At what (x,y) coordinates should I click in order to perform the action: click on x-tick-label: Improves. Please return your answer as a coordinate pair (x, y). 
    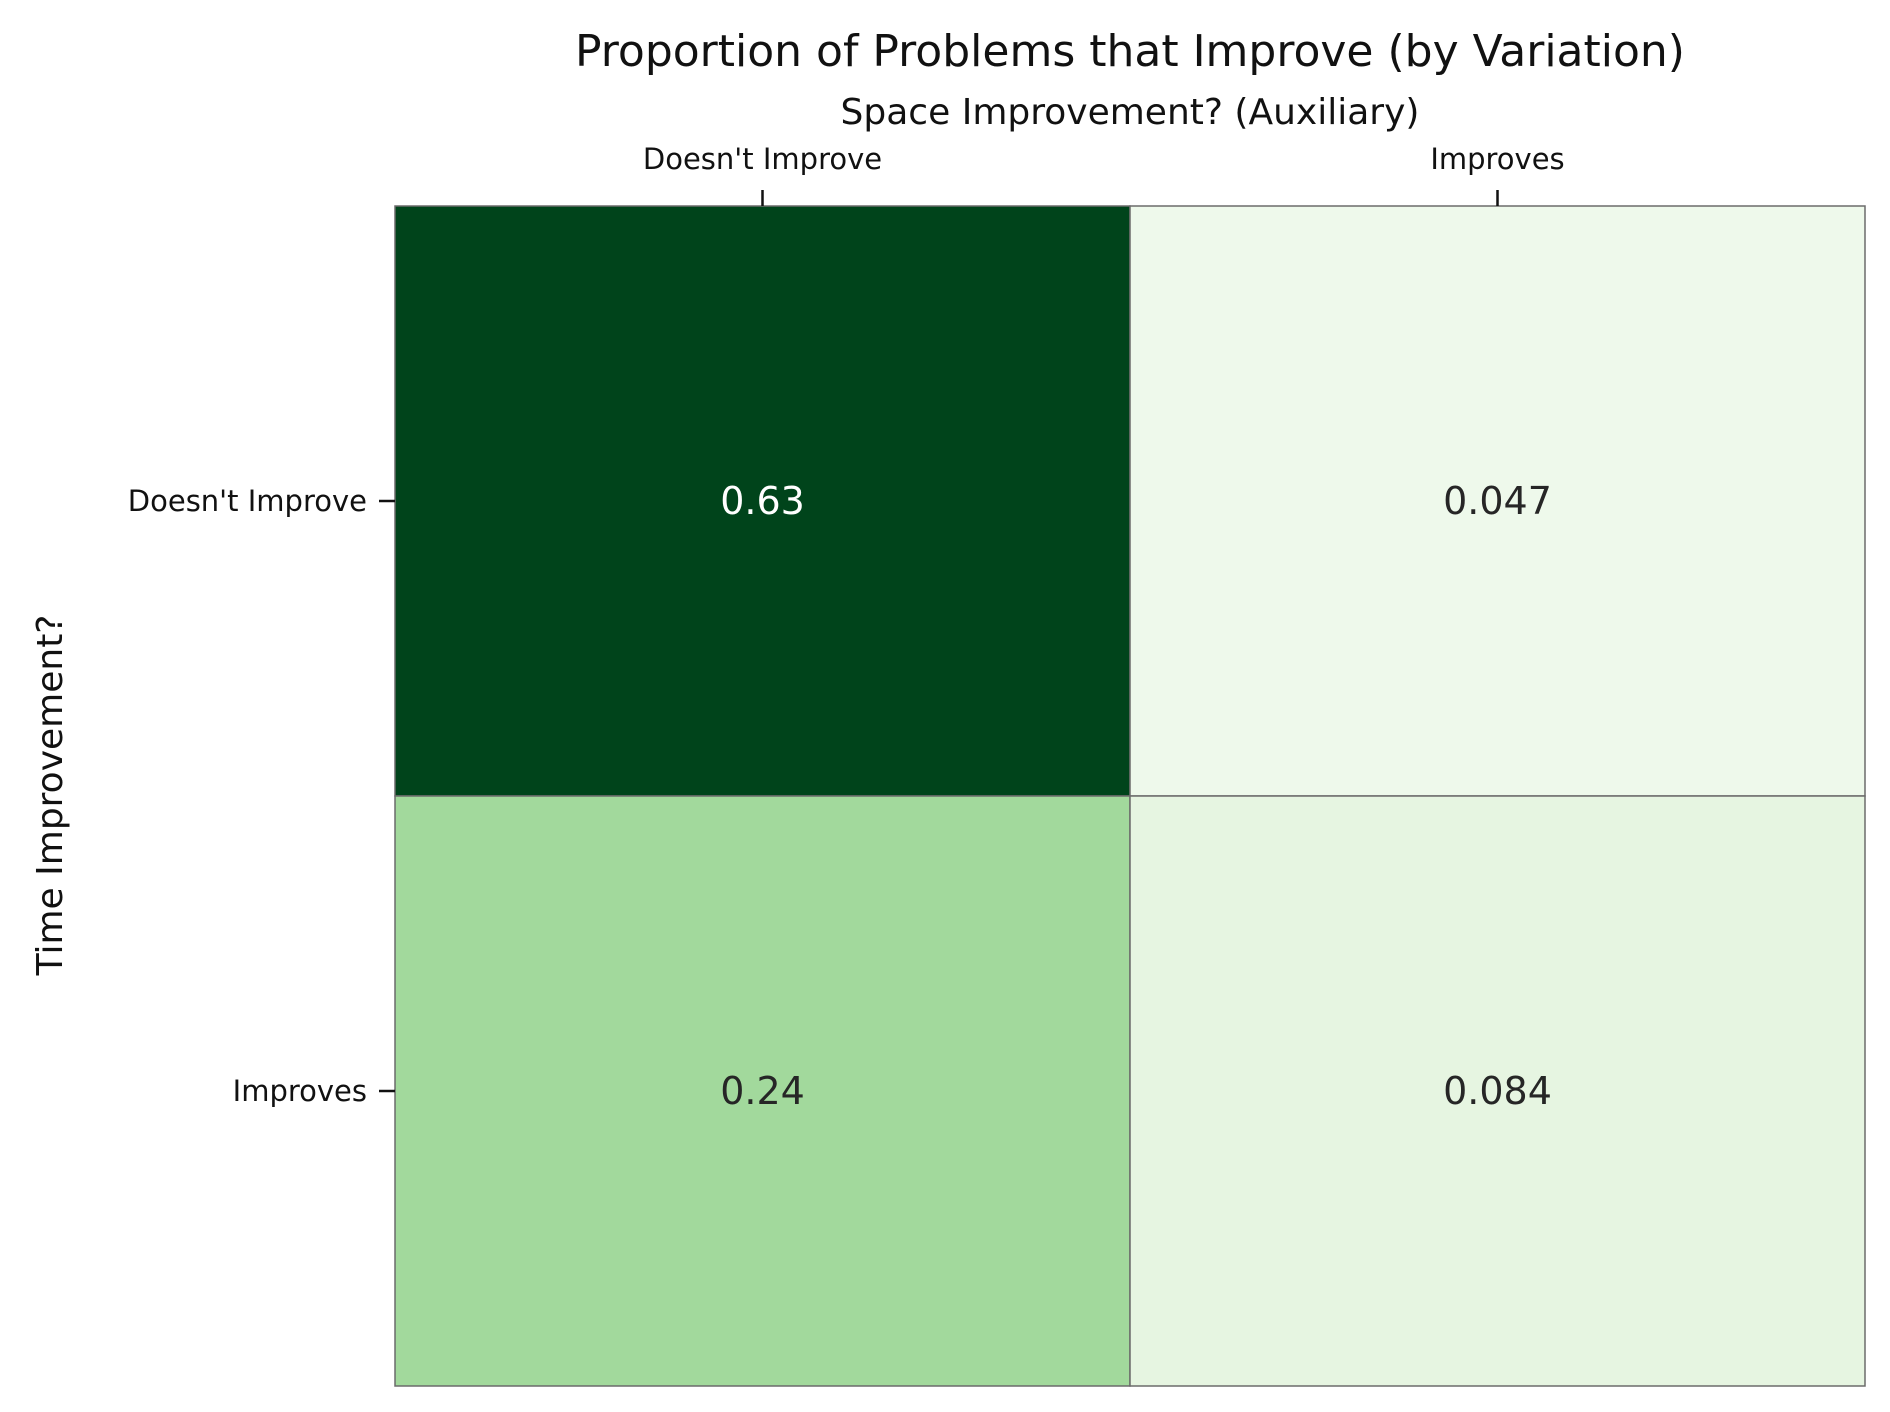
    Looking at the image, I should click on (1497, 159).